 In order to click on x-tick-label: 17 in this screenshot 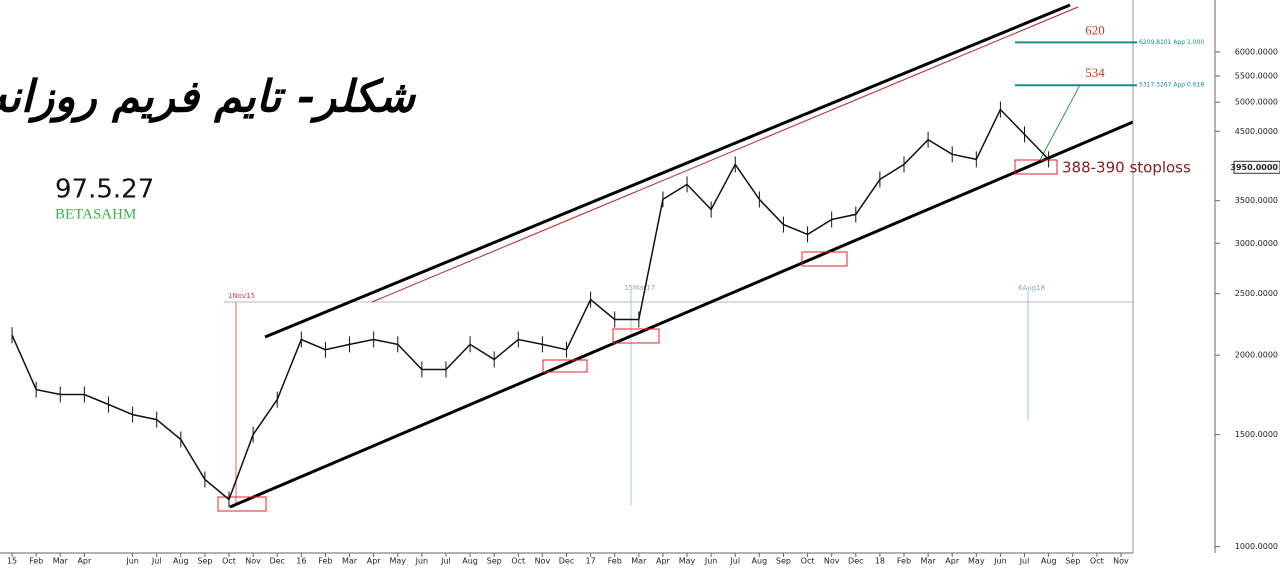, I will do `click(591, 561)`.